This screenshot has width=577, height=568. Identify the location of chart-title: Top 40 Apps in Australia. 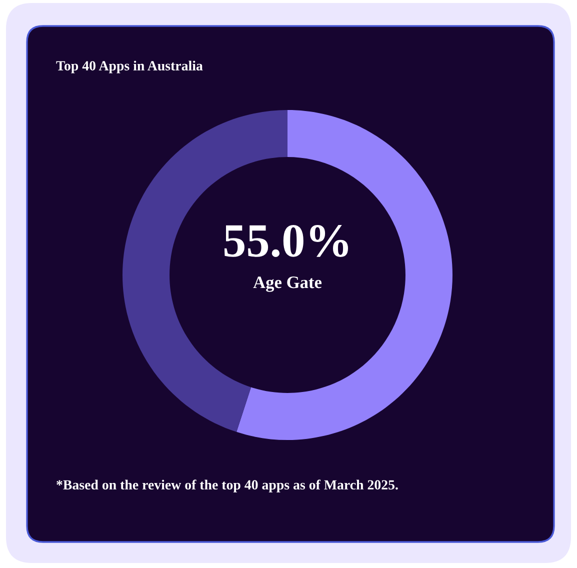
(129, 67).